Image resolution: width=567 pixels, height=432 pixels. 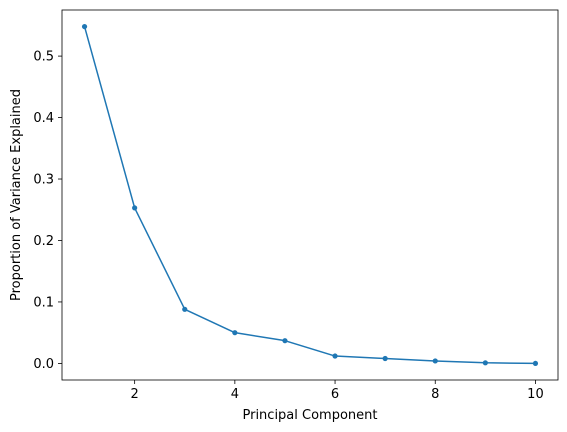 What do you see at coordinates (135, 394) in the screenshot?
I see `x-tick-label: 2` at bounding box center [135, 394].